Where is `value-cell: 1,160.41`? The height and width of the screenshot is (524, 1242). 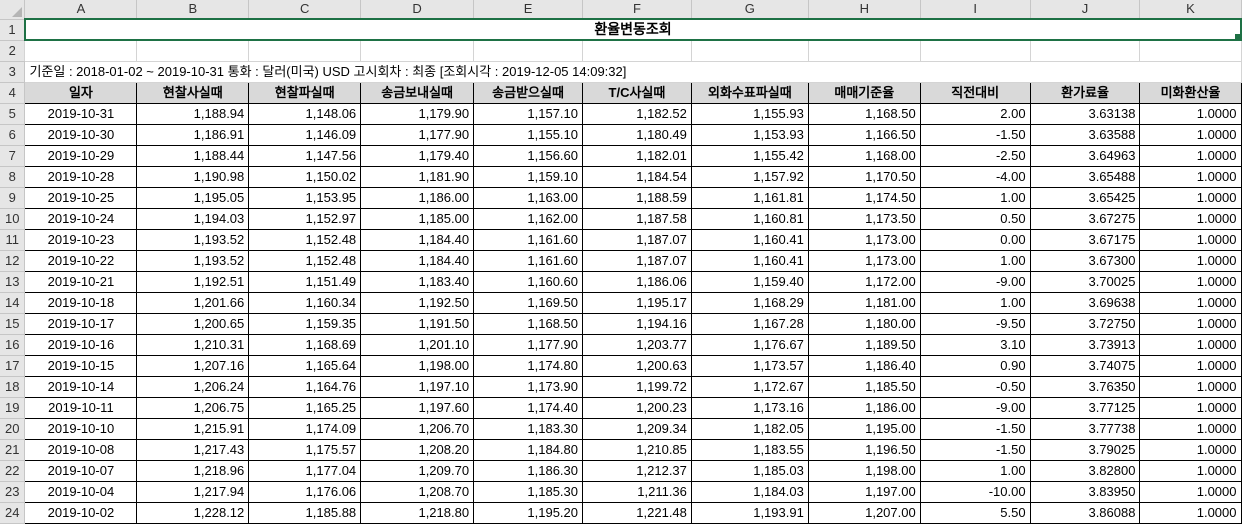
value-cell: 1,160.41 is located at coordinates (749, 239).